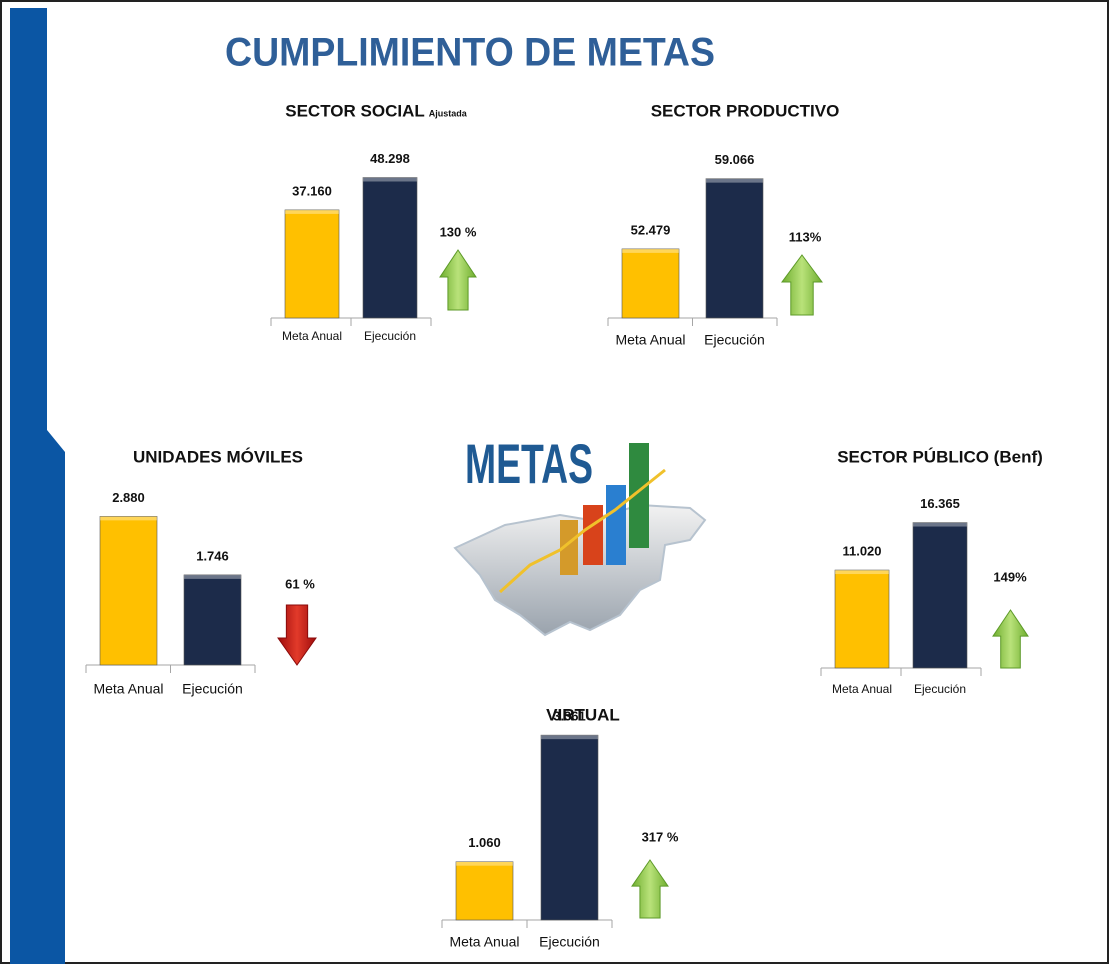  Describe the element at coordinates (458, 231) in the screenshot. I see `percent-label: 130 %` at that location.